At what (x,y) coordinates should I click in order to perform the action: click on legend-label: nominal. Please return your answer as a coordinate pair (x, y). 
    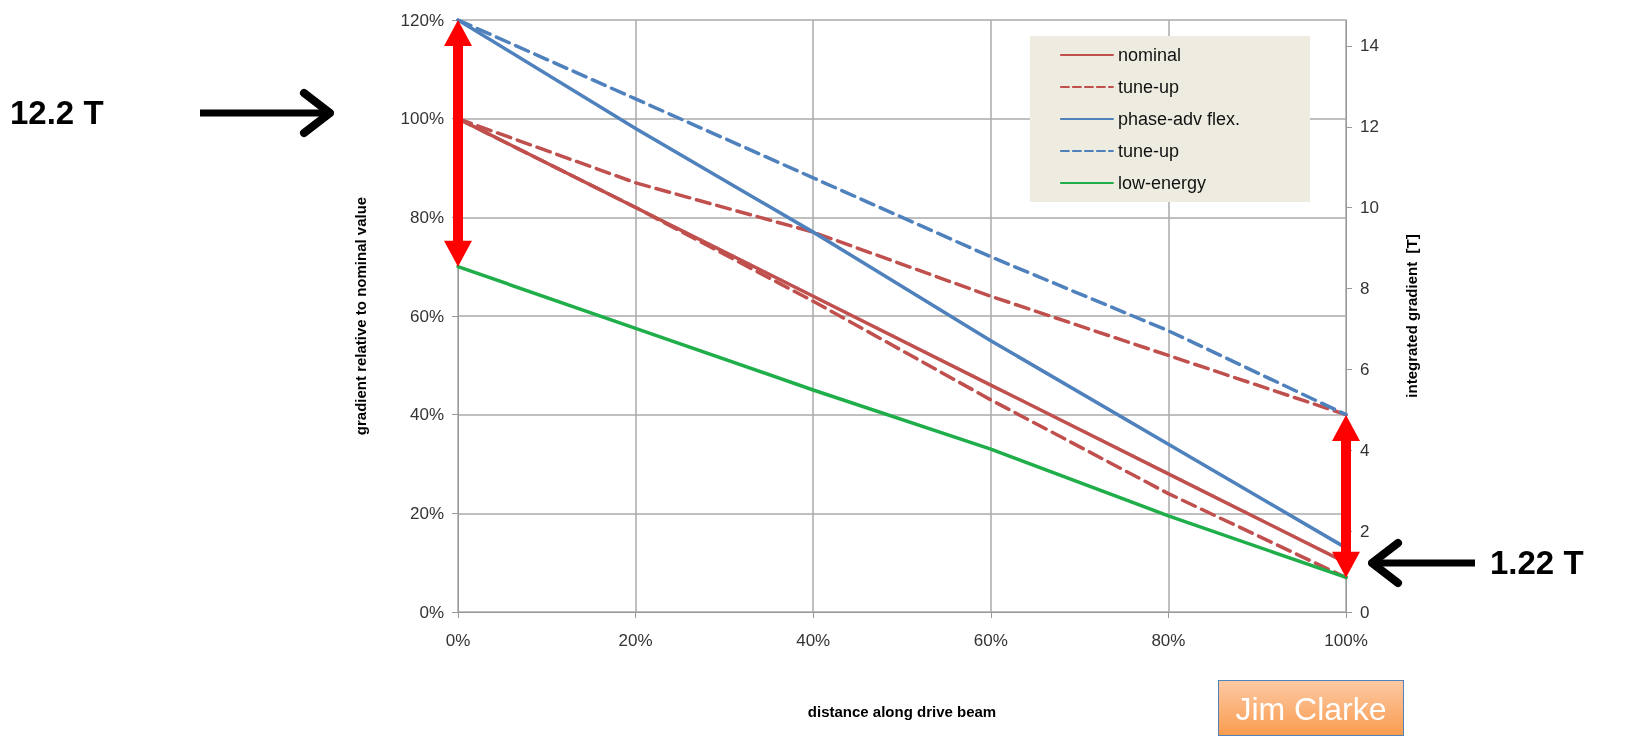
    Looking at the image, I should click on (1149, 55).